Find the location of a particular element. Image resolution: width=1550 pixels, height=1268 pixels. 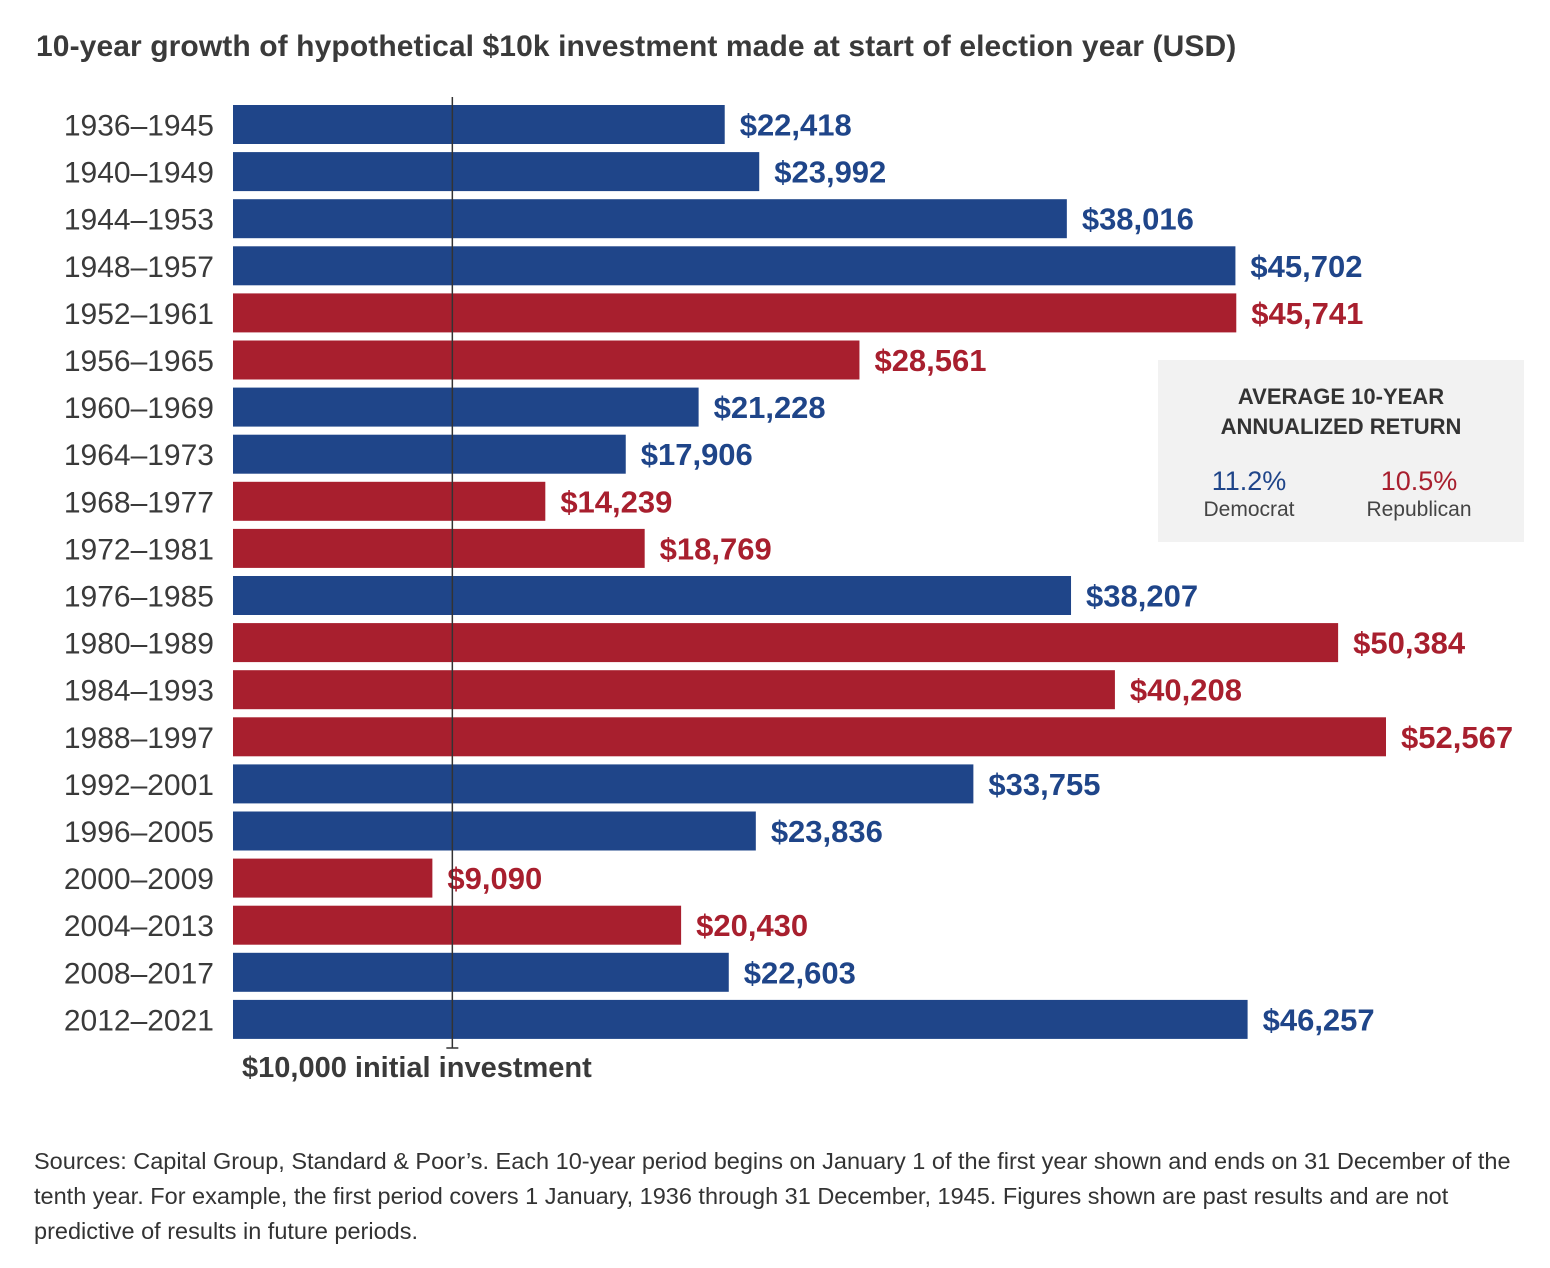

value-label: $22,603 is located at coordinates (800, 972).